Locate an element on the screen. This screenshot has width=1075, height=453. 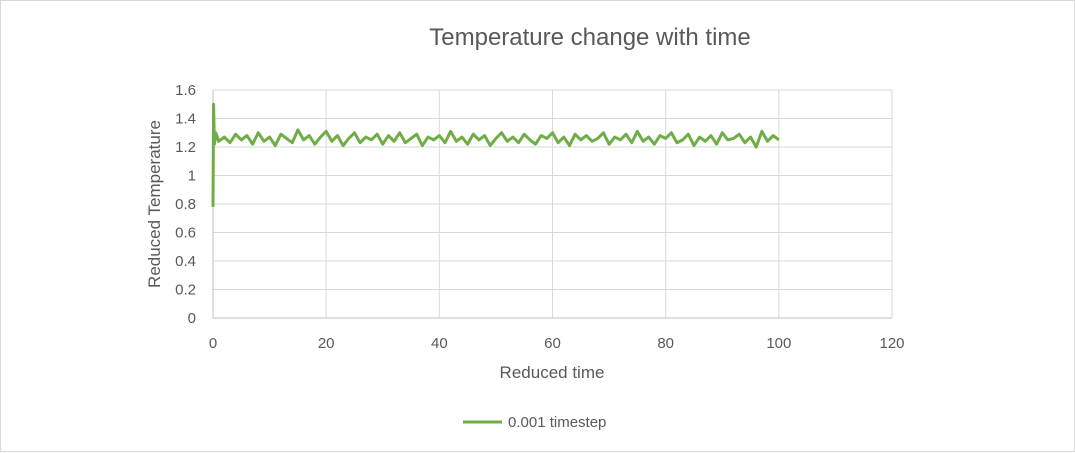
y-tick-label: 0.4 is located at coordinates (185, 261).